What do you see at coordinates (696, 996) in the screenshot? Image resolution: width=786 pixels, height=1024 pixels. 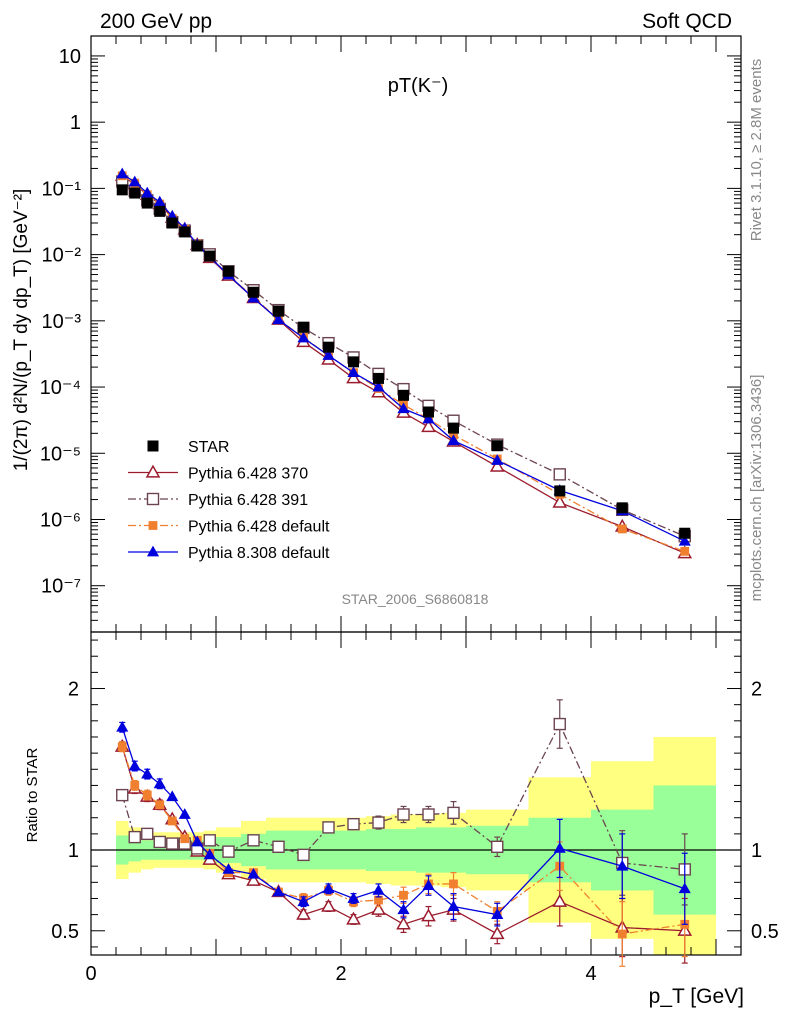 I see `x-axis-label: p_T [GeV]` at bounding box center [696, 996].